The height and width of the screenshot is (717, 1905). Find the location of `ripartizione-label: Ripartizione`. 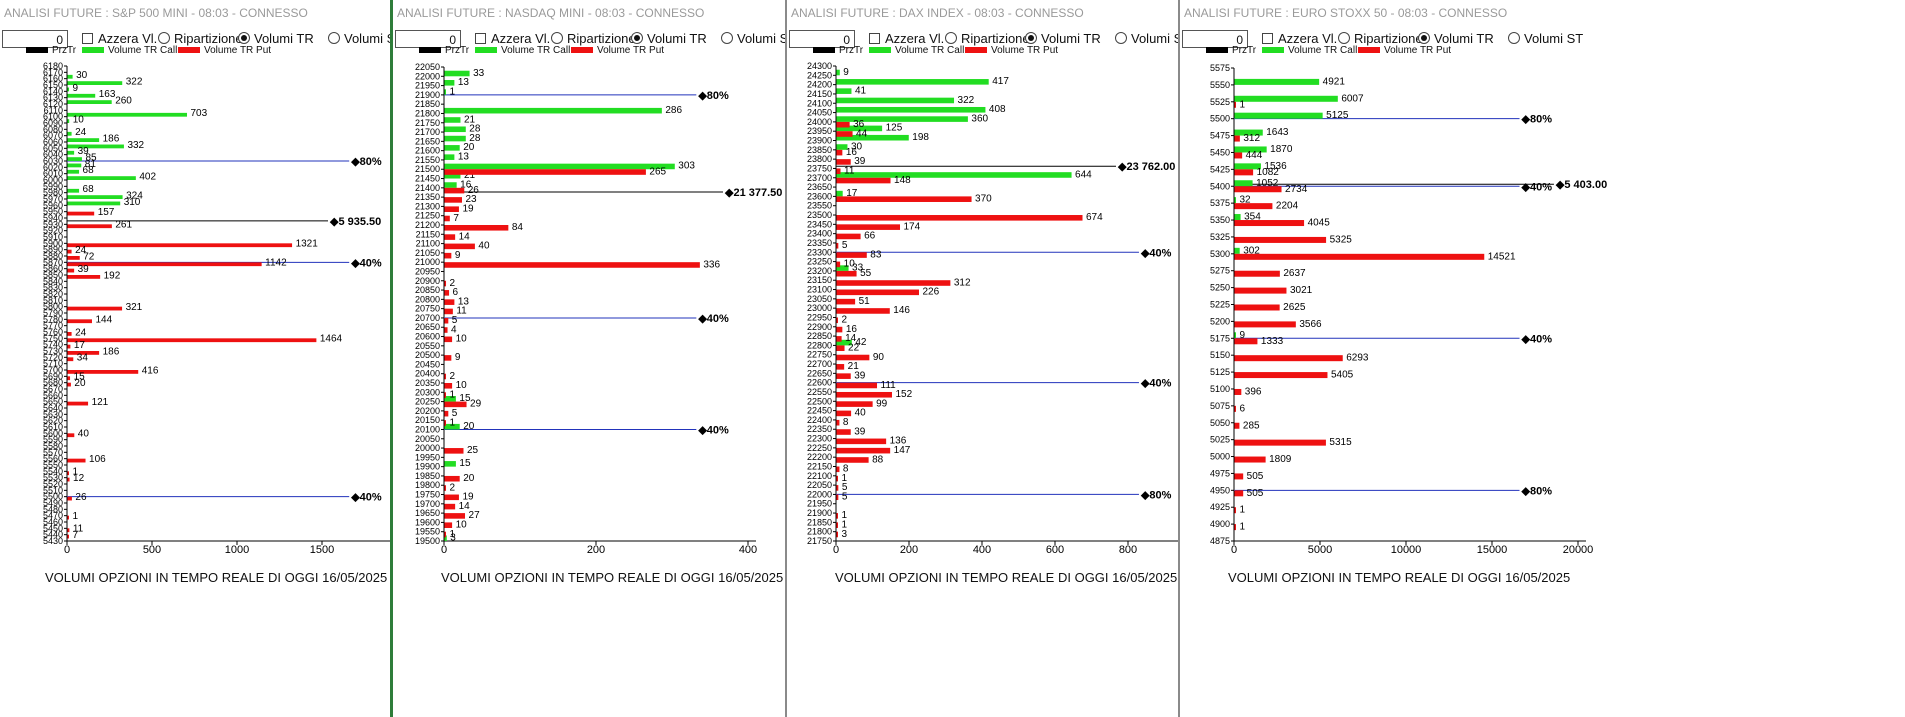

ripartizione-label: Ripartizione is located at coordinates (208, 38).